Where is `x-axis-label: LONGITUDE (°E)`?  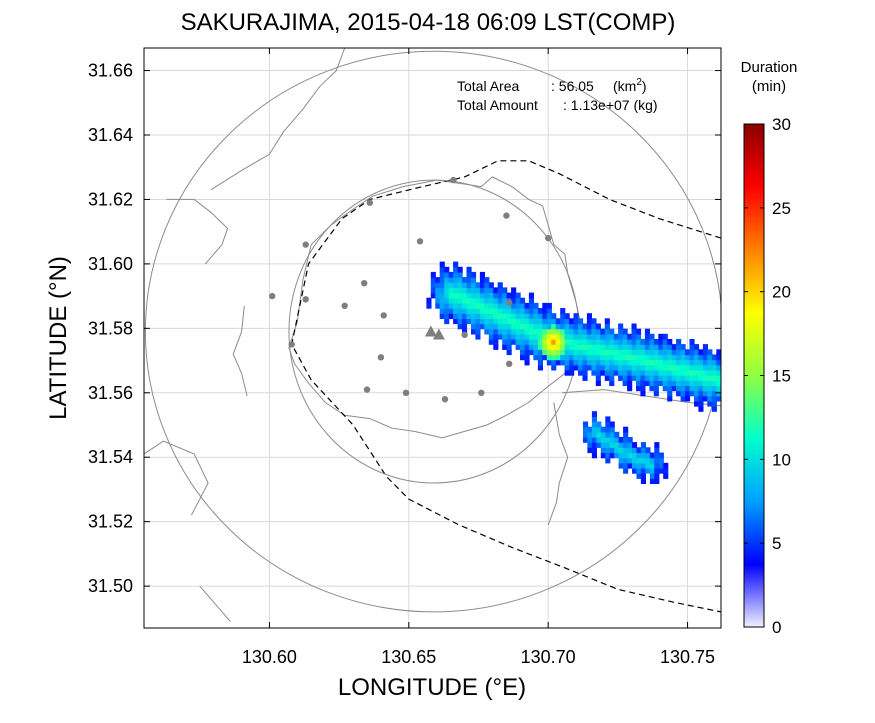 x-axis-label: LONGITUDE (°E) is located at coordinates (432, 687).